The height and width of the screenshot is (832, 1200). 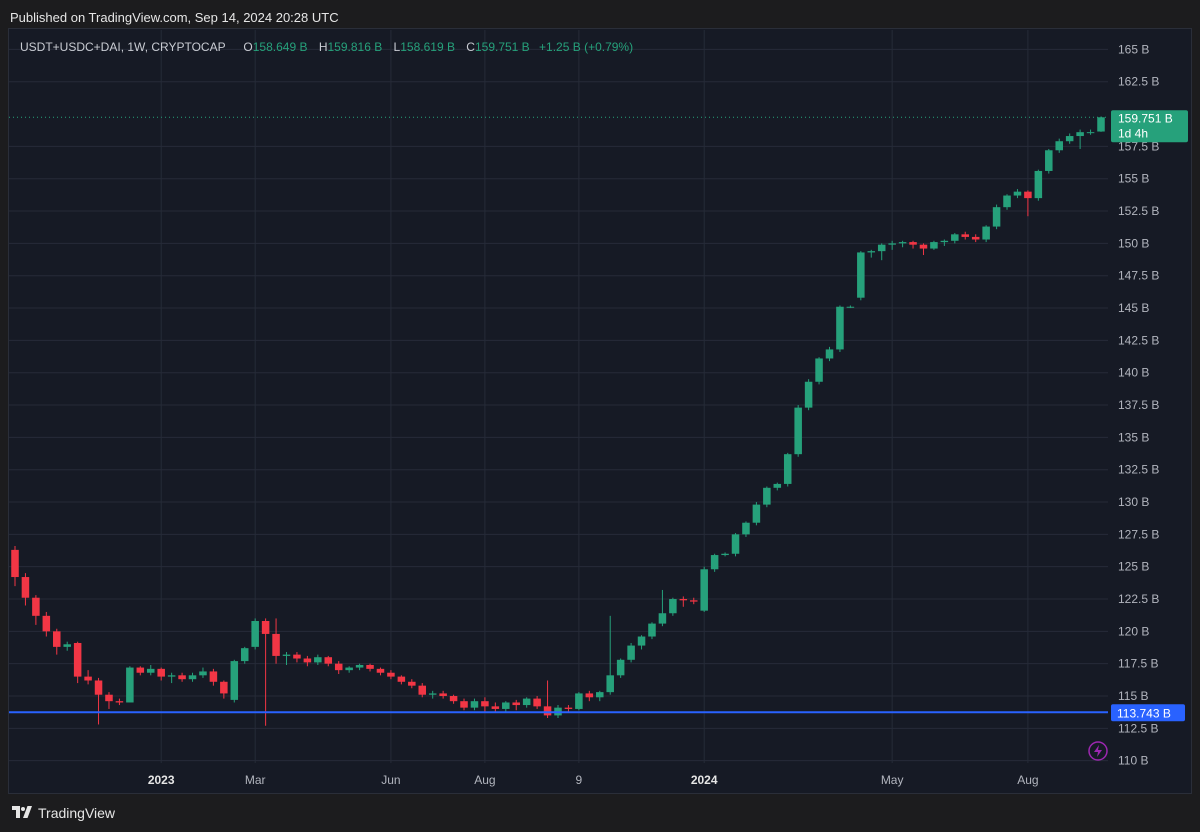 I want to click on symbol-label: USDT+USDC+DAI, 1W, CRYPTOCAP, so click(x=123, y=47).